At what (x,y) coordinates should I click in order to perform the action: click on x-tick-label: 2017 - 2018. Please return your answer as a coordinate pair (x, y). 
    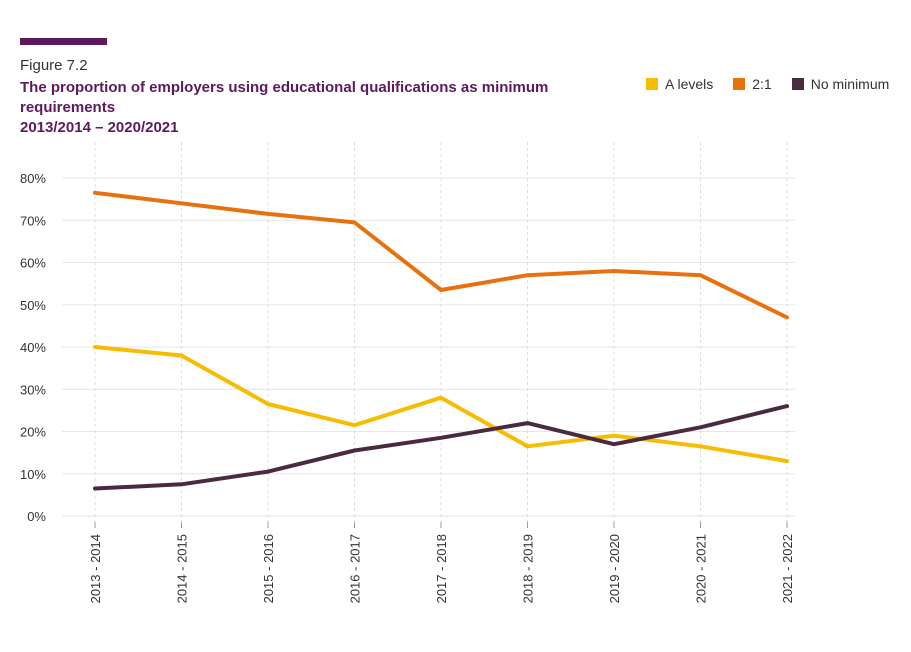
    Looking at the image, I should click on (441, 568).